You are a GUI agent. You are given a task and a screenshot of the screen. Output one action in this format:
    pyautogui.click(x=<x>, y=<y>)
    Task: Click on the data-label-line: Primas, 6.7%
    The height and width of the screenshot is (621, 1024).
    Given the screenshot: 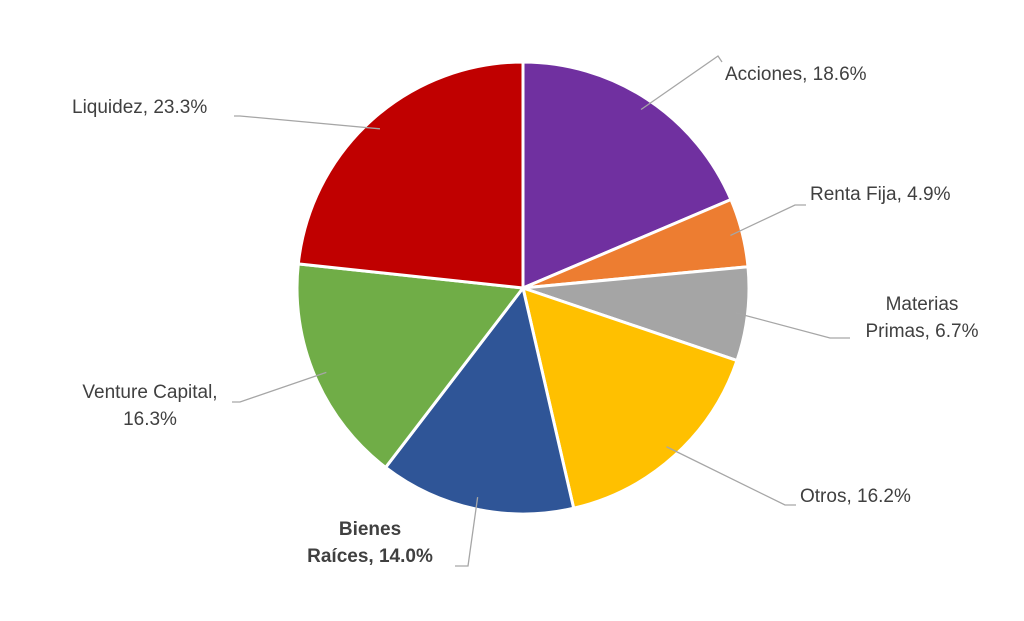 What is the action you would take?
    pyautogui.click(x=922, y=331)
    